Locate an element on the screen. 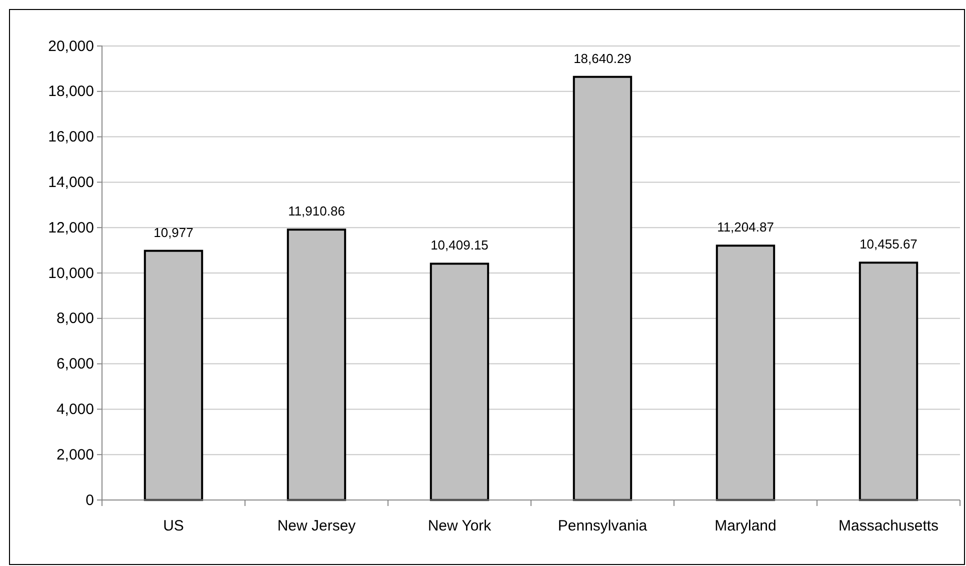  x-tick-label: New Jersey is located at coordinates (316, 526).